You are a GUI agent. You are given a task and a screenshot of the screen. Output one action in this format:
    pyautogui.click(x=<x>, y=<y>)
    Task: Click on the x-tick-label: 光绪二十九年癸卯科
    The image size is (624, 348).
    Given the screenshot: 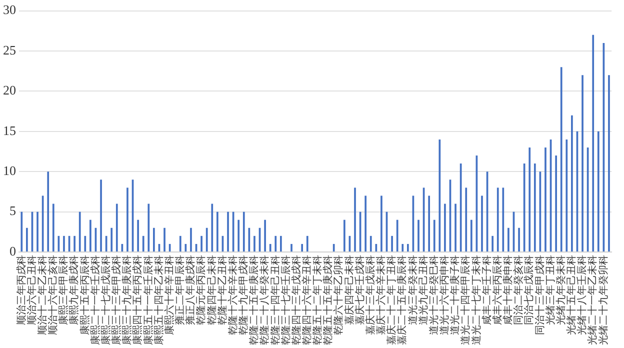 What is the action you would take?
    pyautogui.click(x=603, y=300)
    